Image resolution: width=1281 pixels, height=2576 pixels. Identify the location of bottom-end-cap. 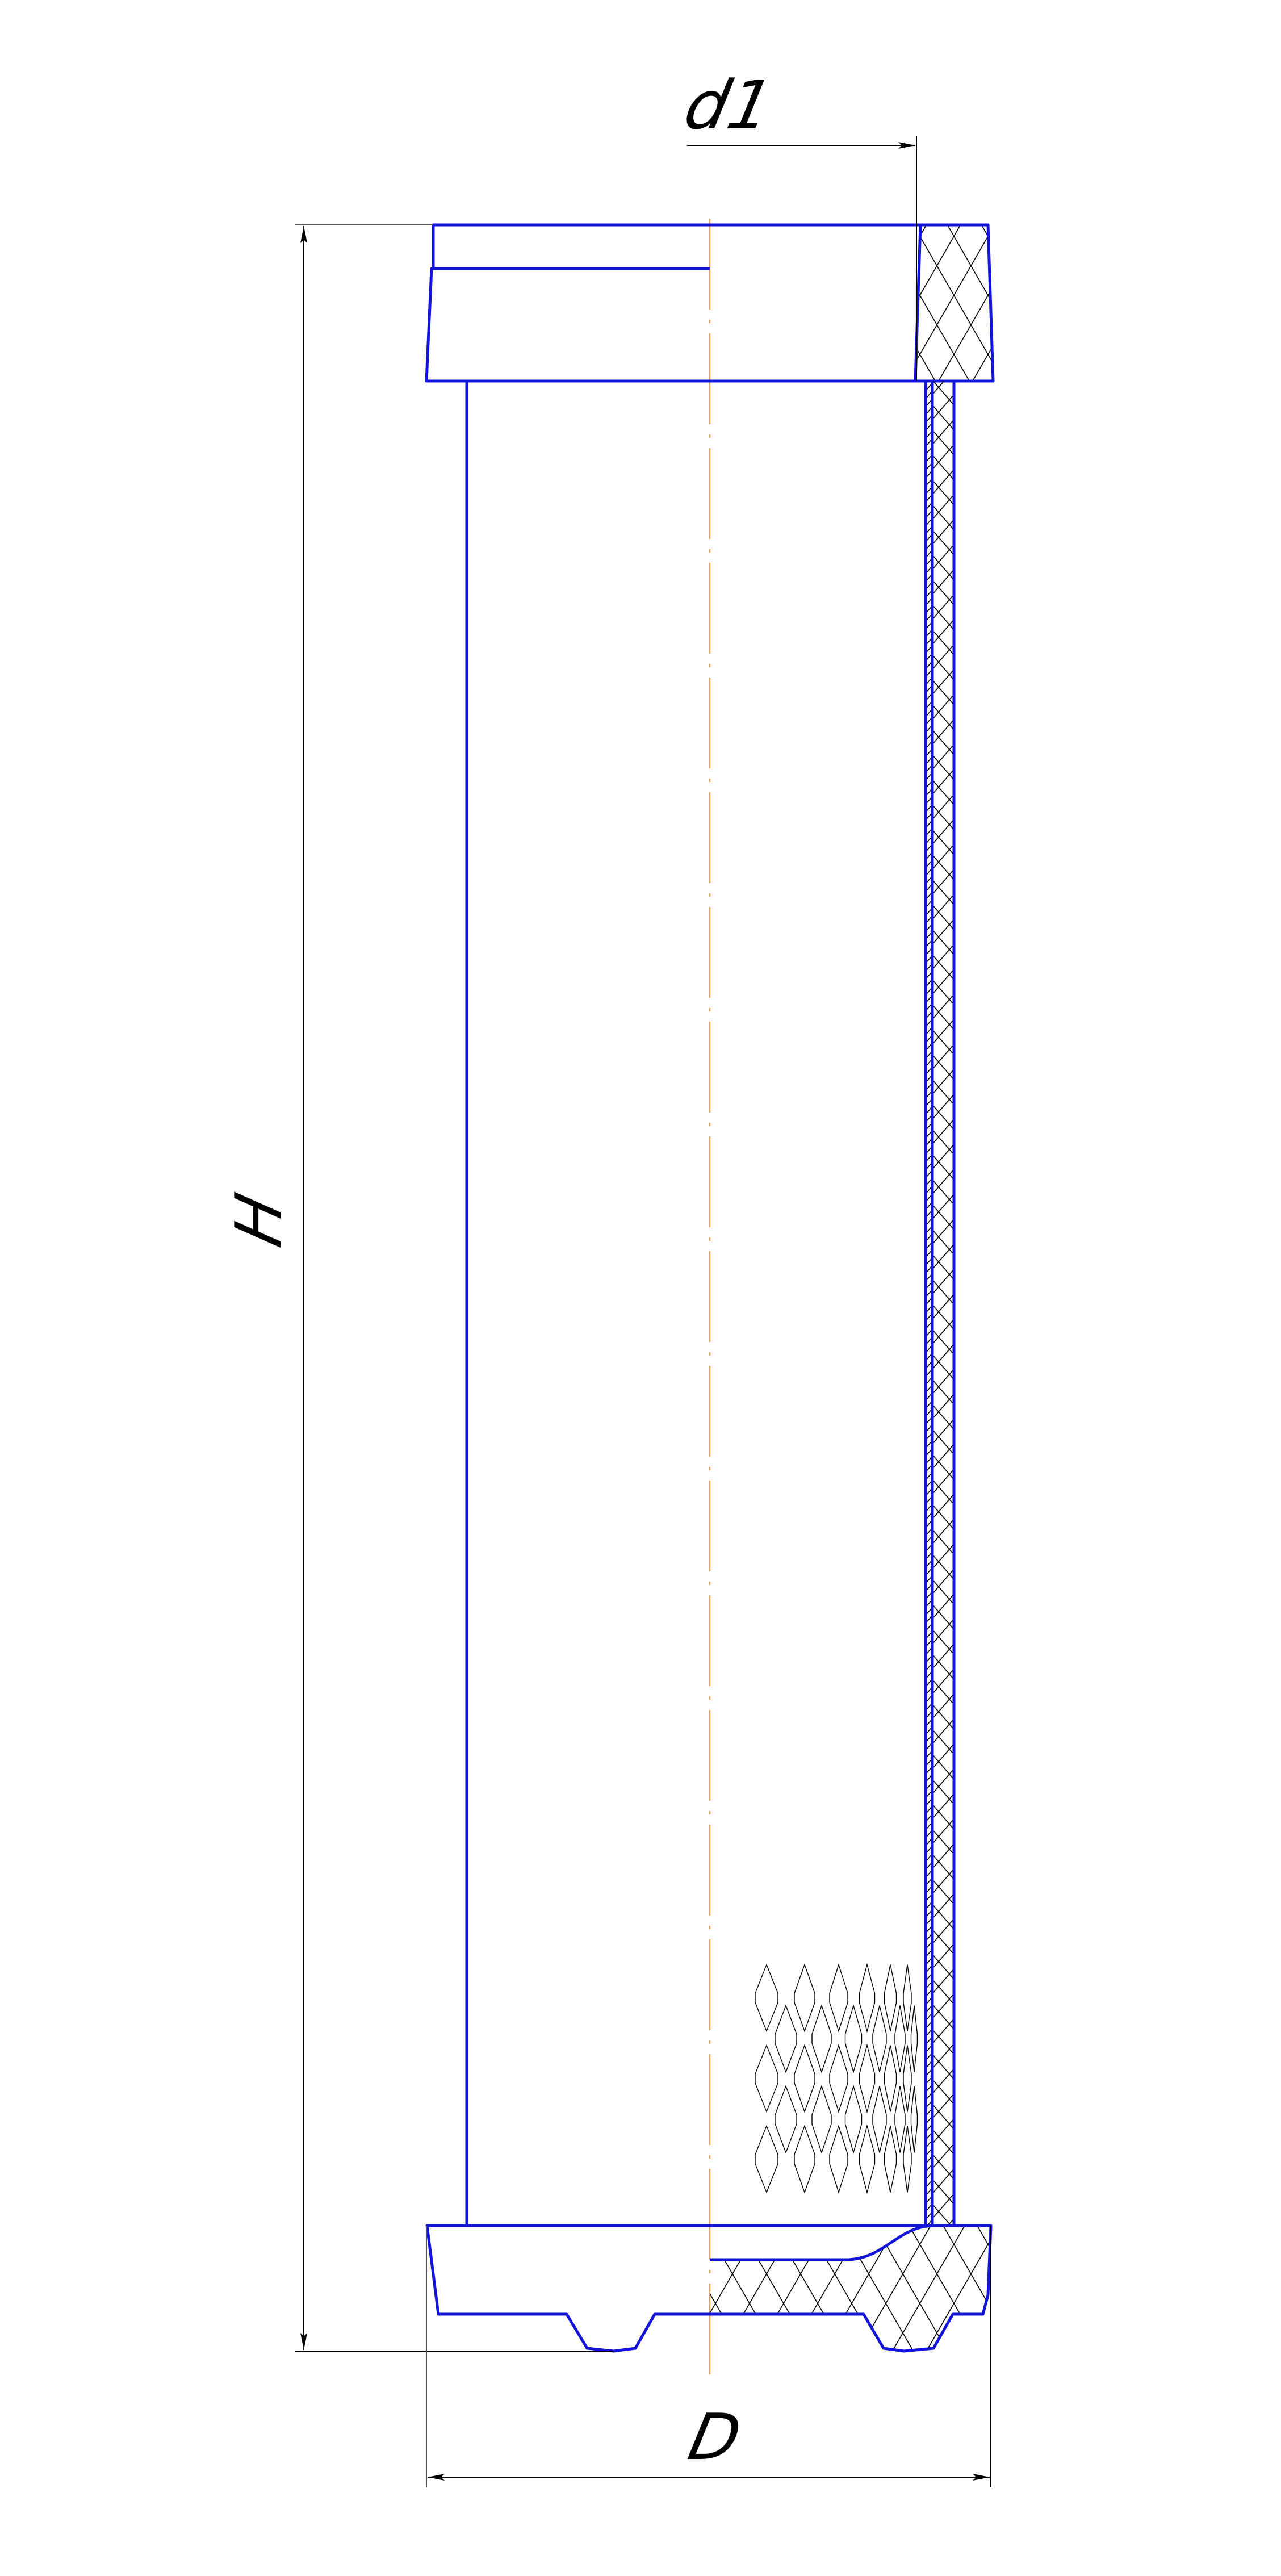
(709, 2288).